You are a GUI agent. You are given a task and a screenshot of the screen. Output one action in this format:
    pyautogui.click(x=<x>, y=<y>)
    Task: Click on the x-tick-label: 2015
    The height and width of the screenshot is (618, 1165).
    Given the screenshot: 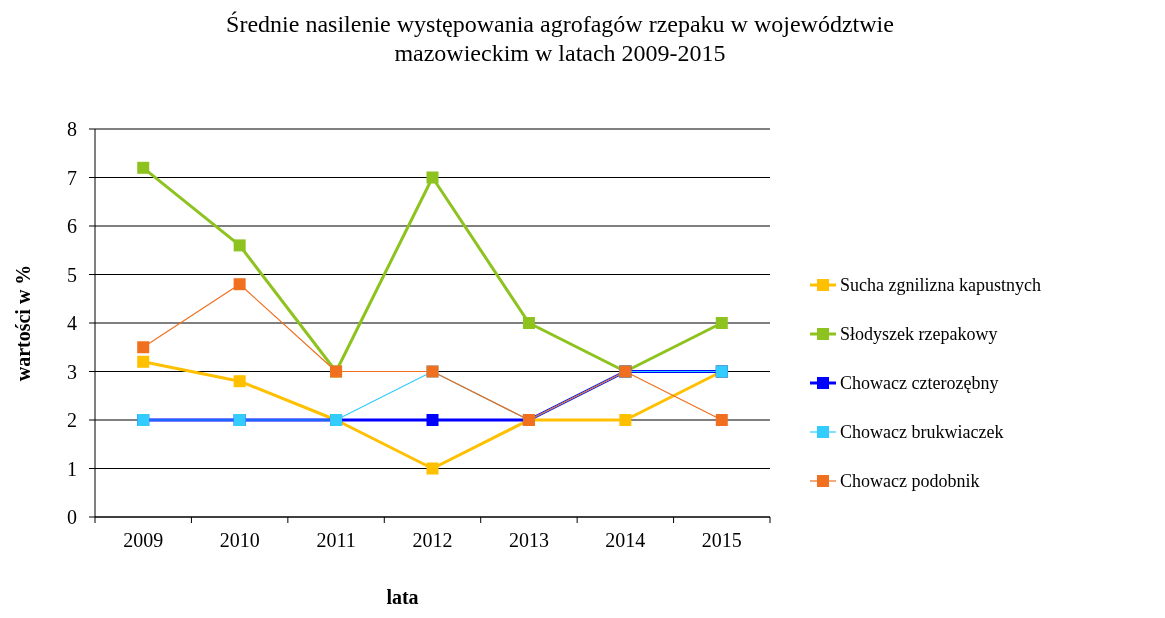 What is the action you would take?
    pyautogui.click(x=721, y=540)
    